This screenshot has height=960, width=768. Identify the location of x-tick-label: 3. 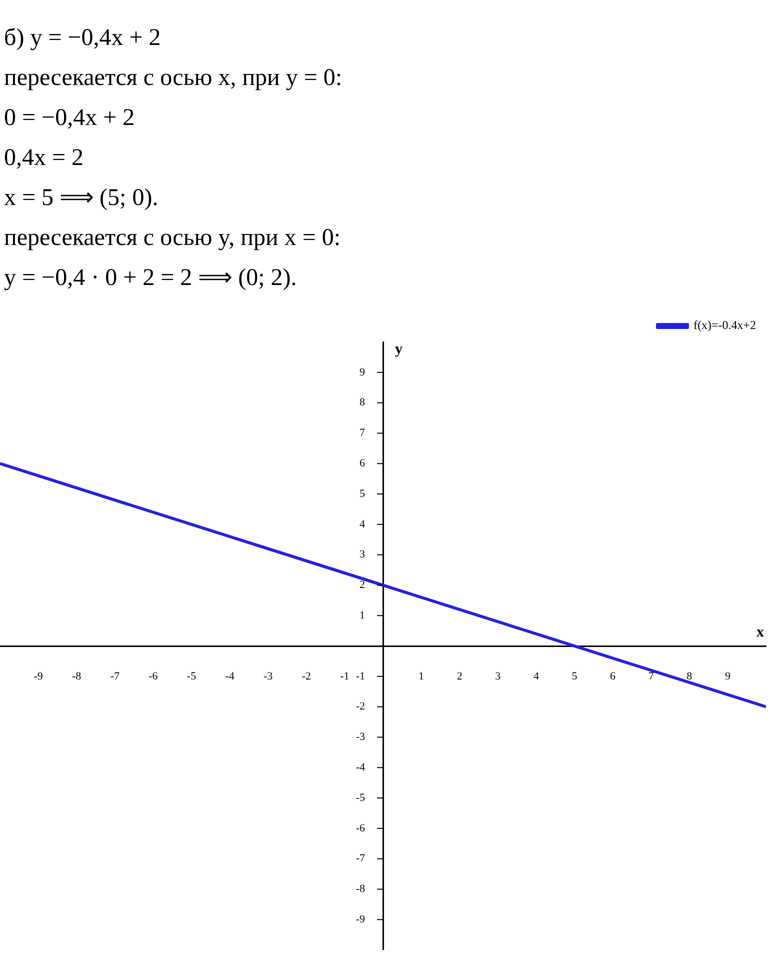
(498, 676).